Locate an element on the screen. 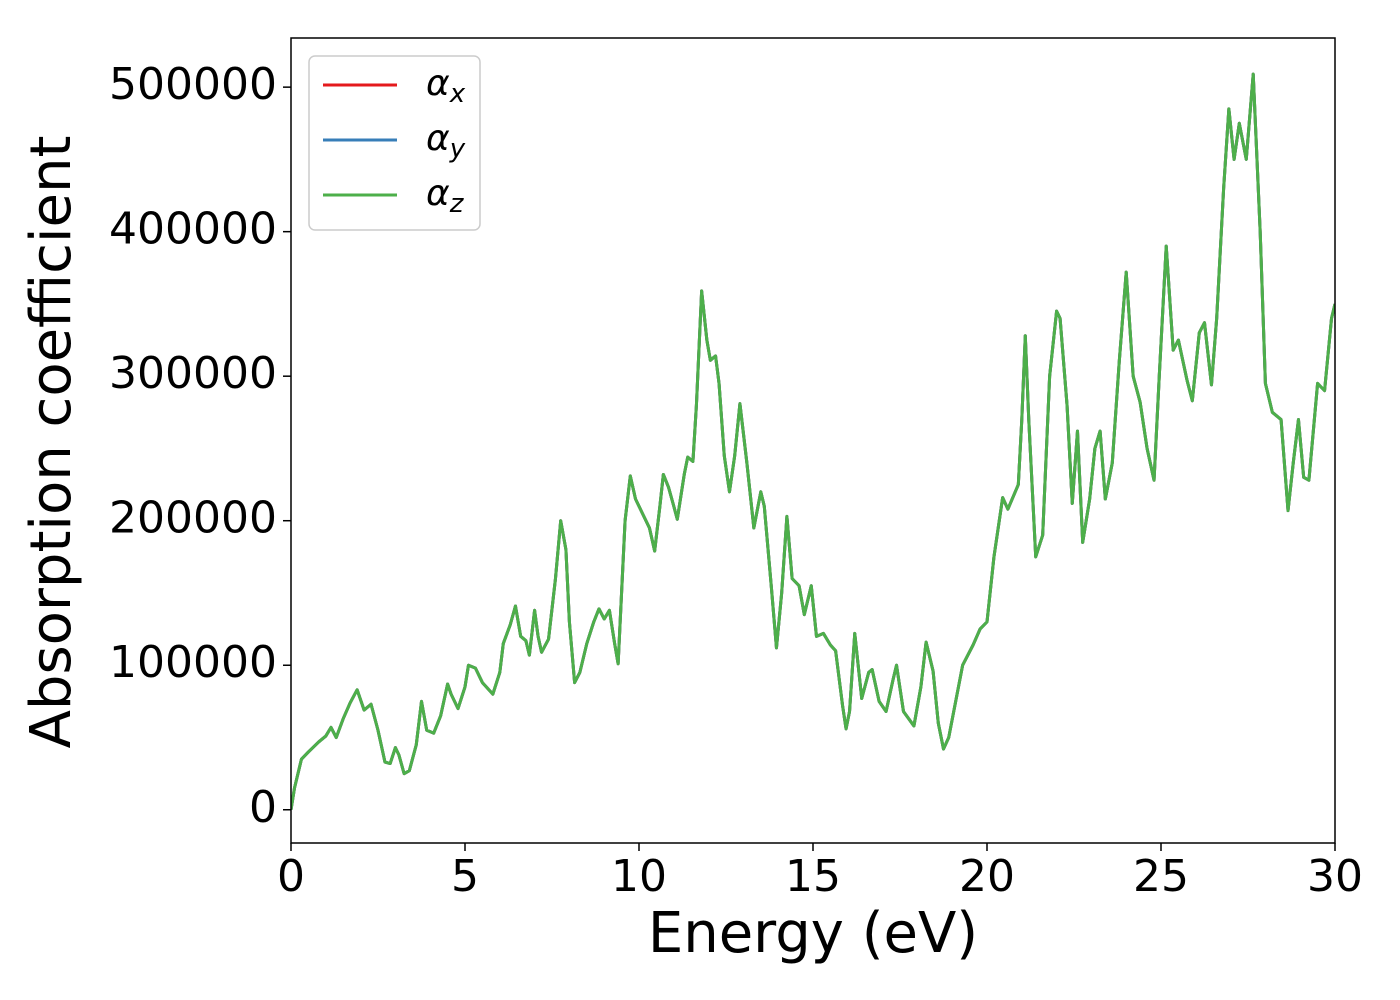  x-tick-label: 25 is located at coordinates (1161, 876).